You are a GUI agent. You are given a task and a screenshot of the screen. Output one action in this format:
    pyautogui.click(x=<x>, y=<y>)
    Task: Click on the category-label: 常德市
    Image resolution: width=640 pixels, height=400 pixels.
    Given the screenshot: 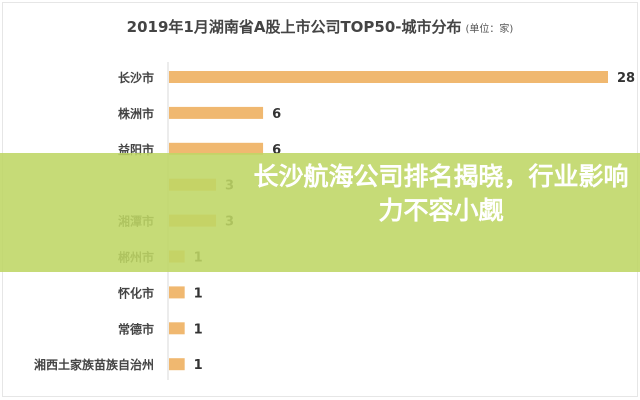 What is the action you would take?
    pyautogui.click(x=136, y=328)
    